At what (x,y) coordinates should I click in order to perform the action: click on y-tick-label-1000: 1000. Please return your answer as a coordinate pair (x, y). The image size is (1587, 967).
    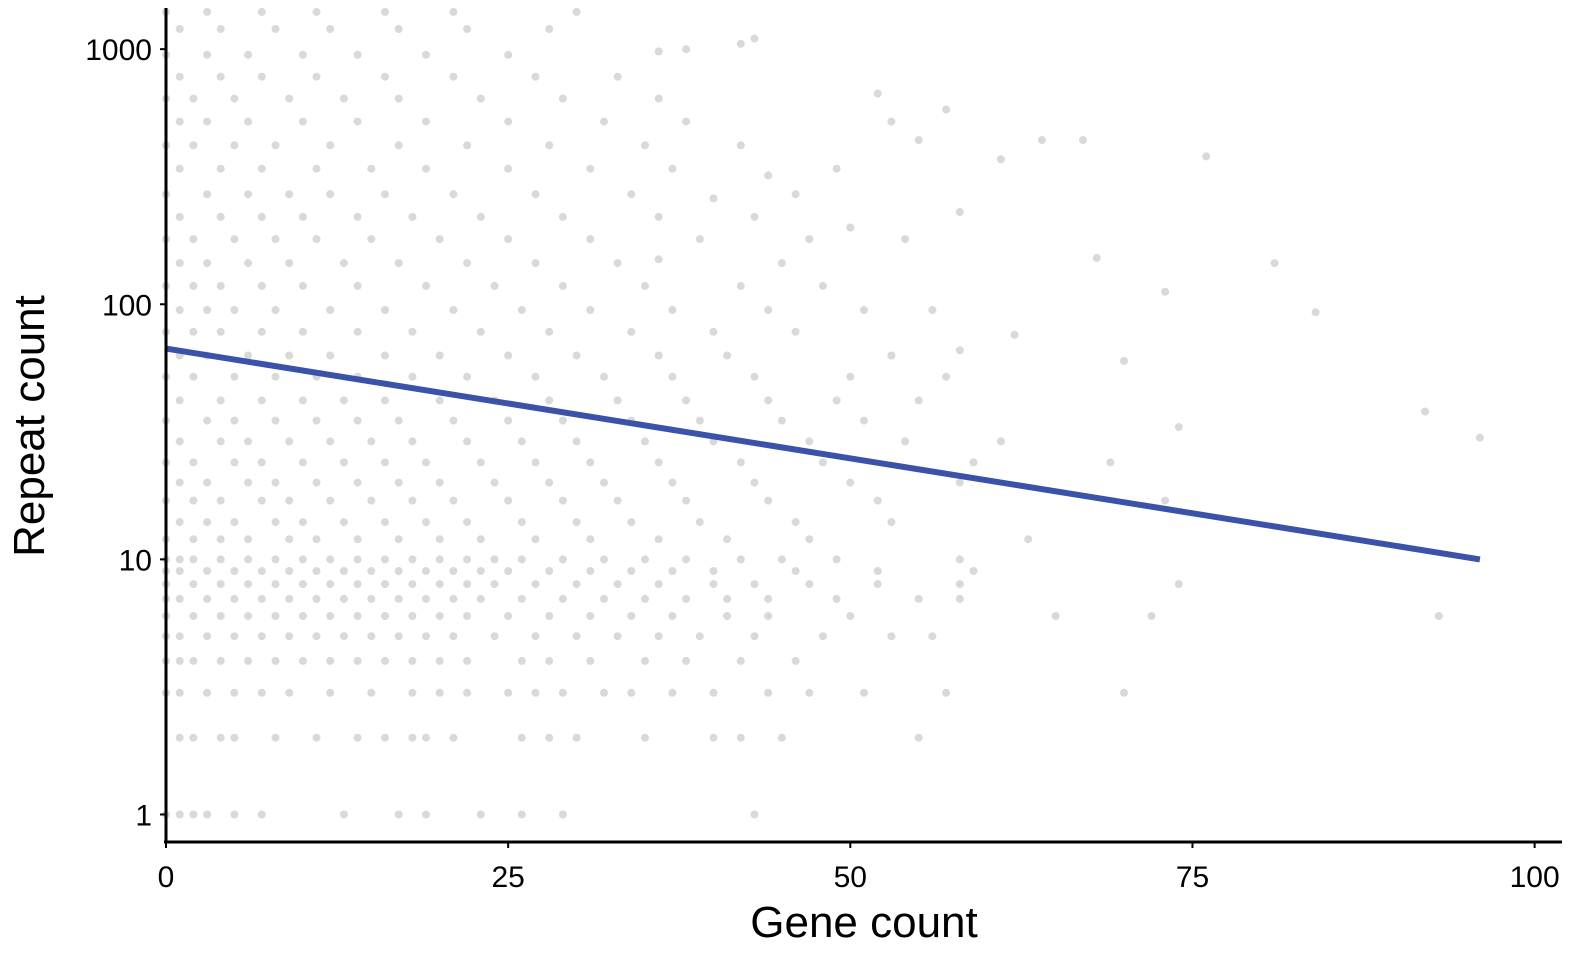
    Looking at the image, I should click on (118, 50).